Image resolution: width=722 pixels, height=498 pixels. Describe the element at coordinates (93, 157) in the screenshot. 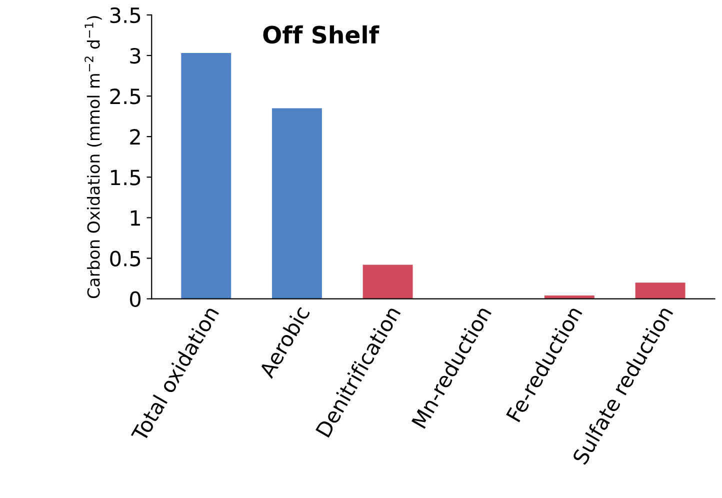

I see `y-axis-title: Carbon Oxidation (mmol m$^{−2}$ d$^{−1}$)` at that location.